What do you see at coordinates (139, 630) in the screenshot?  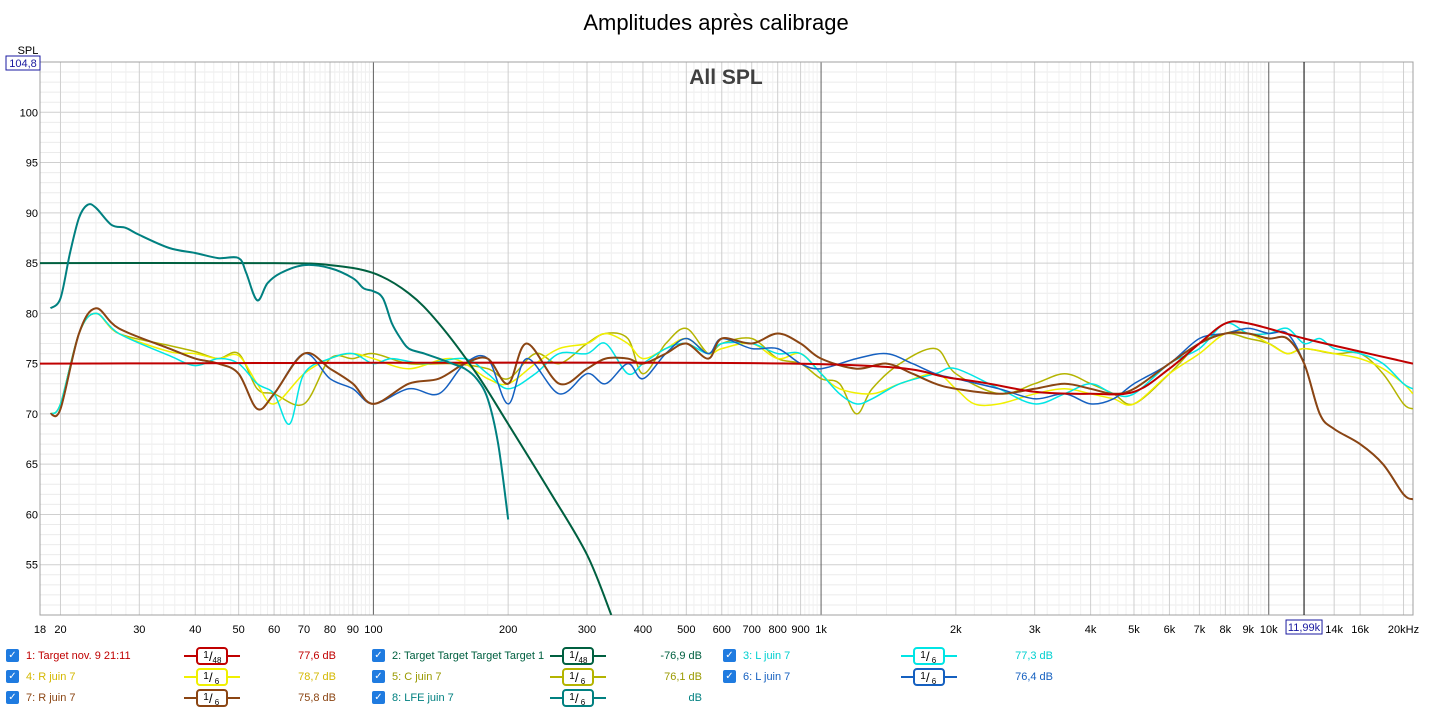 I see `x-tick-label: 30` at bounding box center [139, 630].